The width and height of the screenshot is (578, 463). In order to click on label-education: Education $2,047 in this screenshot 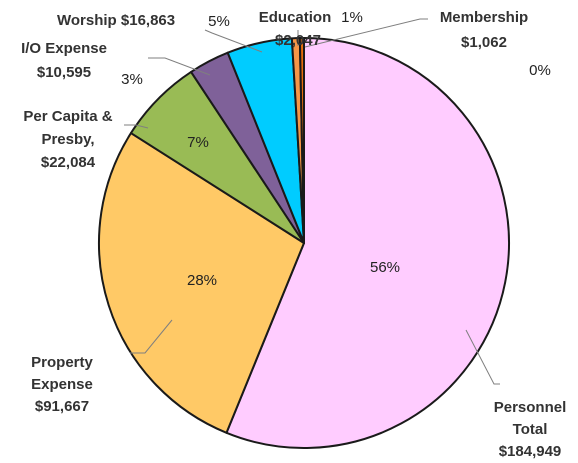, I will do `click(295, 29)`.